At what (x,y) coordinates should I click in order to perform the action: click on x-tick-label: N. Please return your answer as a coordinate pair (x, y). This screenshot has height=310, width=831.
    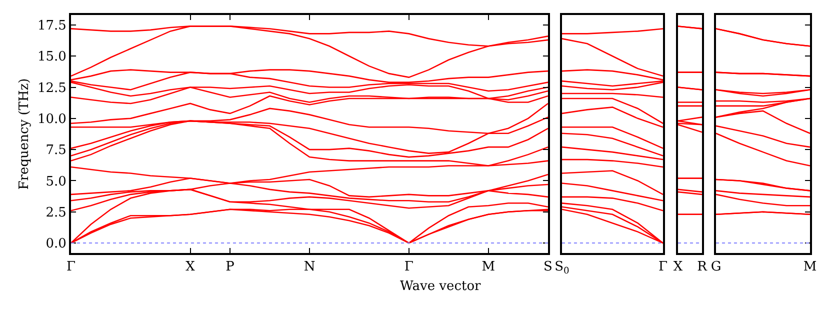
    Looking at the image, I should click on (310, 267).